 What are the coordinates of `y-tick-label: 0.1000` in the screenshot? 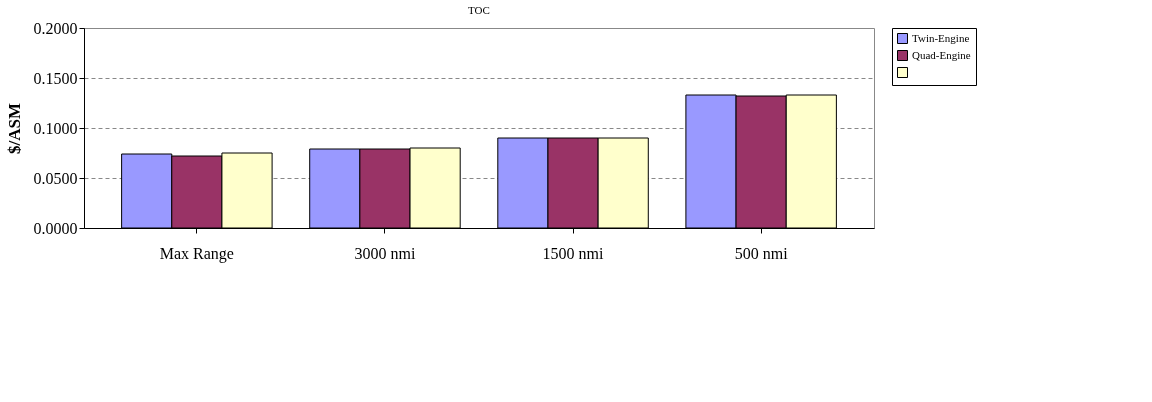 It's located at (55, 128).